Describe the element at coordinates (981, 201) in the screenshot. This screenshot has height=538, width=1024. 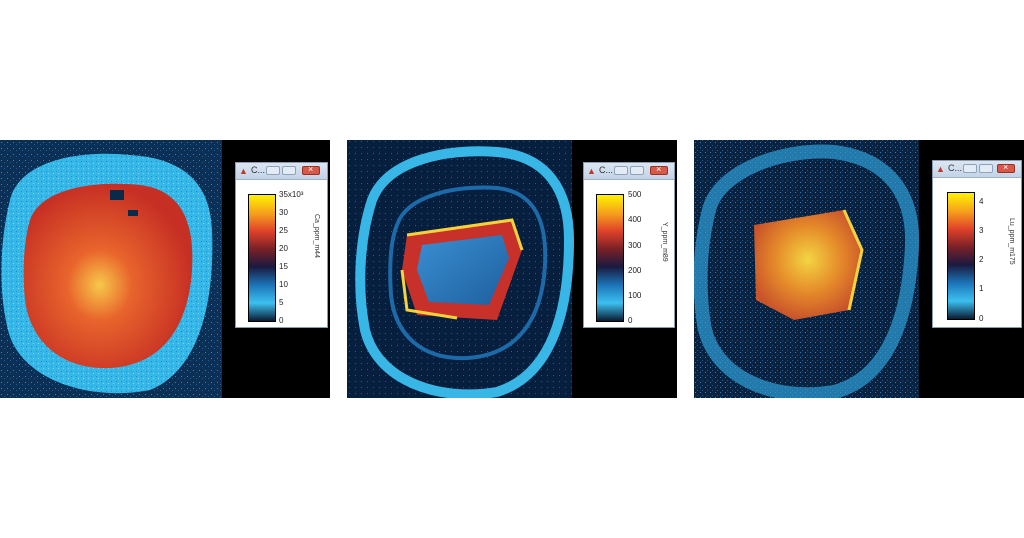
I see `tick-label: 4` at that location.